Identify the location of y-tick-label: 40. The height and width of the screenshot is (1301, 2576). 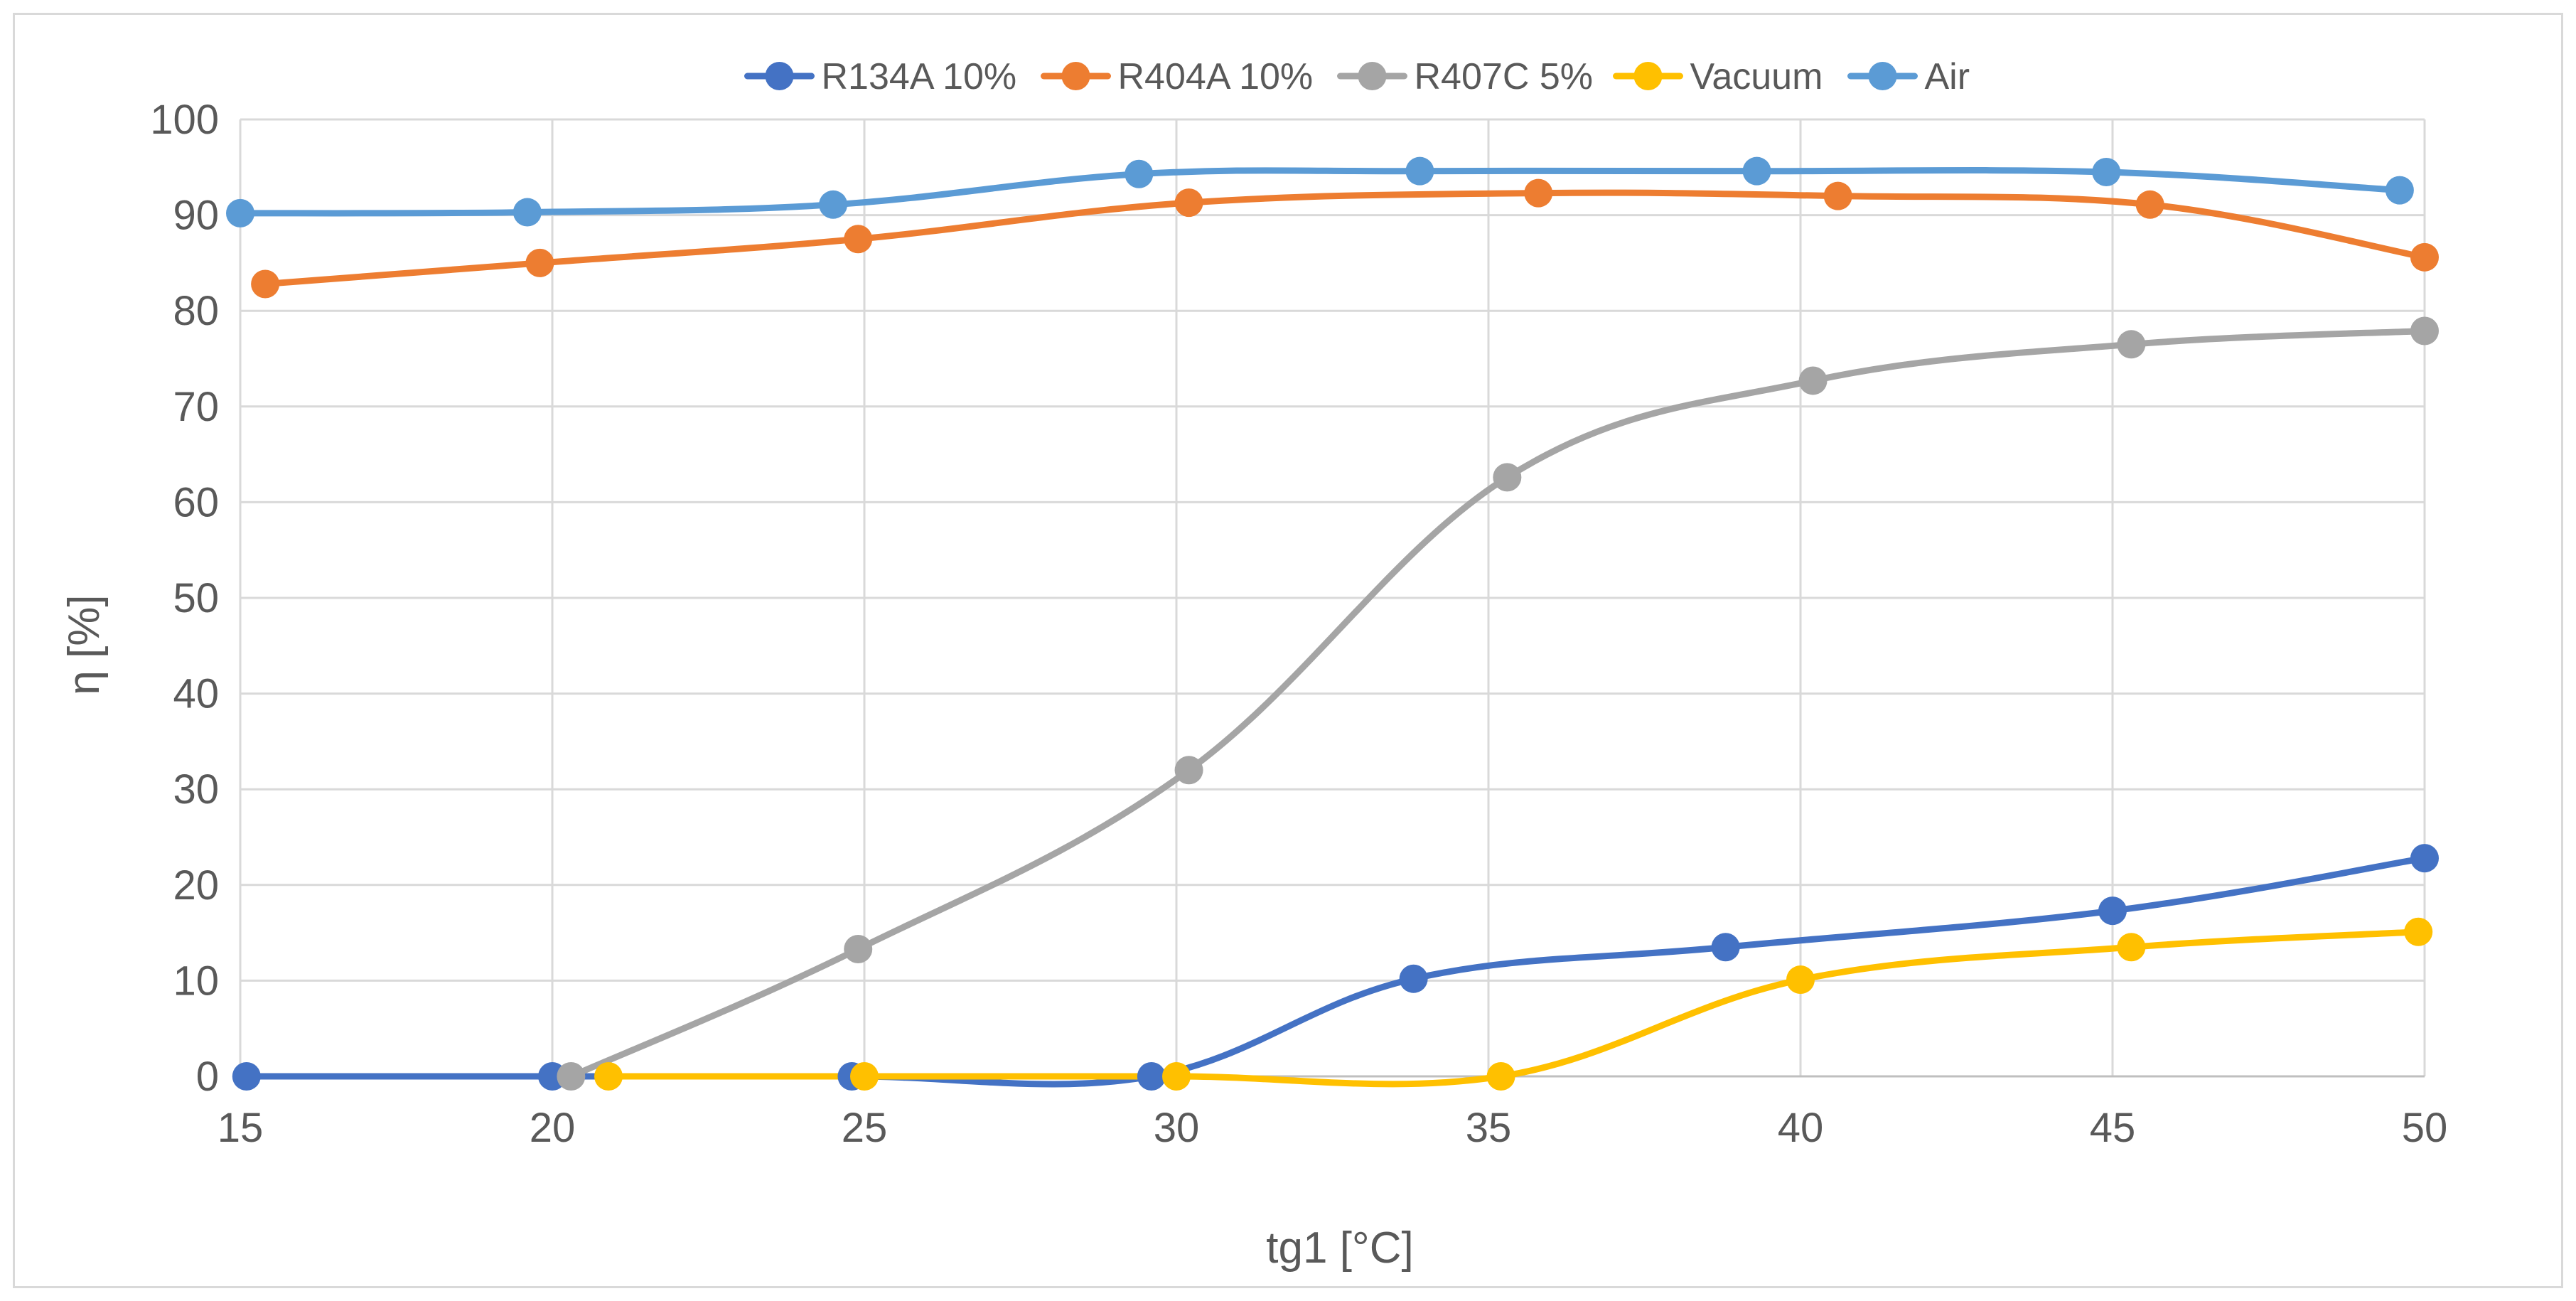
(196, 694).